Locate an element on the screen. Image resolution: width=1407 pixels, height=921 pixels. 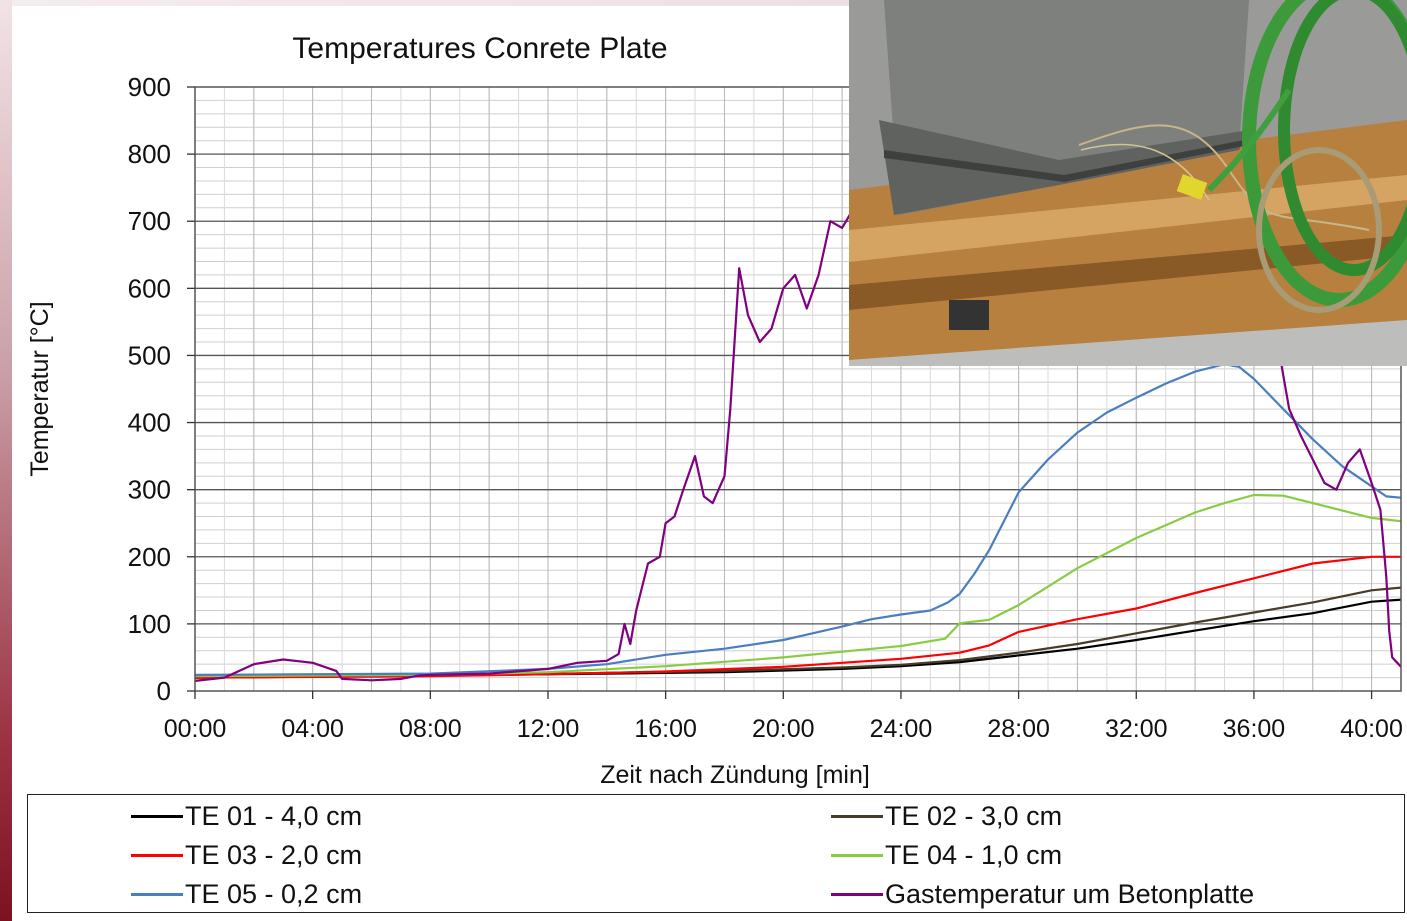
x-tick-label: 12:00 is located at coordinates (548, 729).